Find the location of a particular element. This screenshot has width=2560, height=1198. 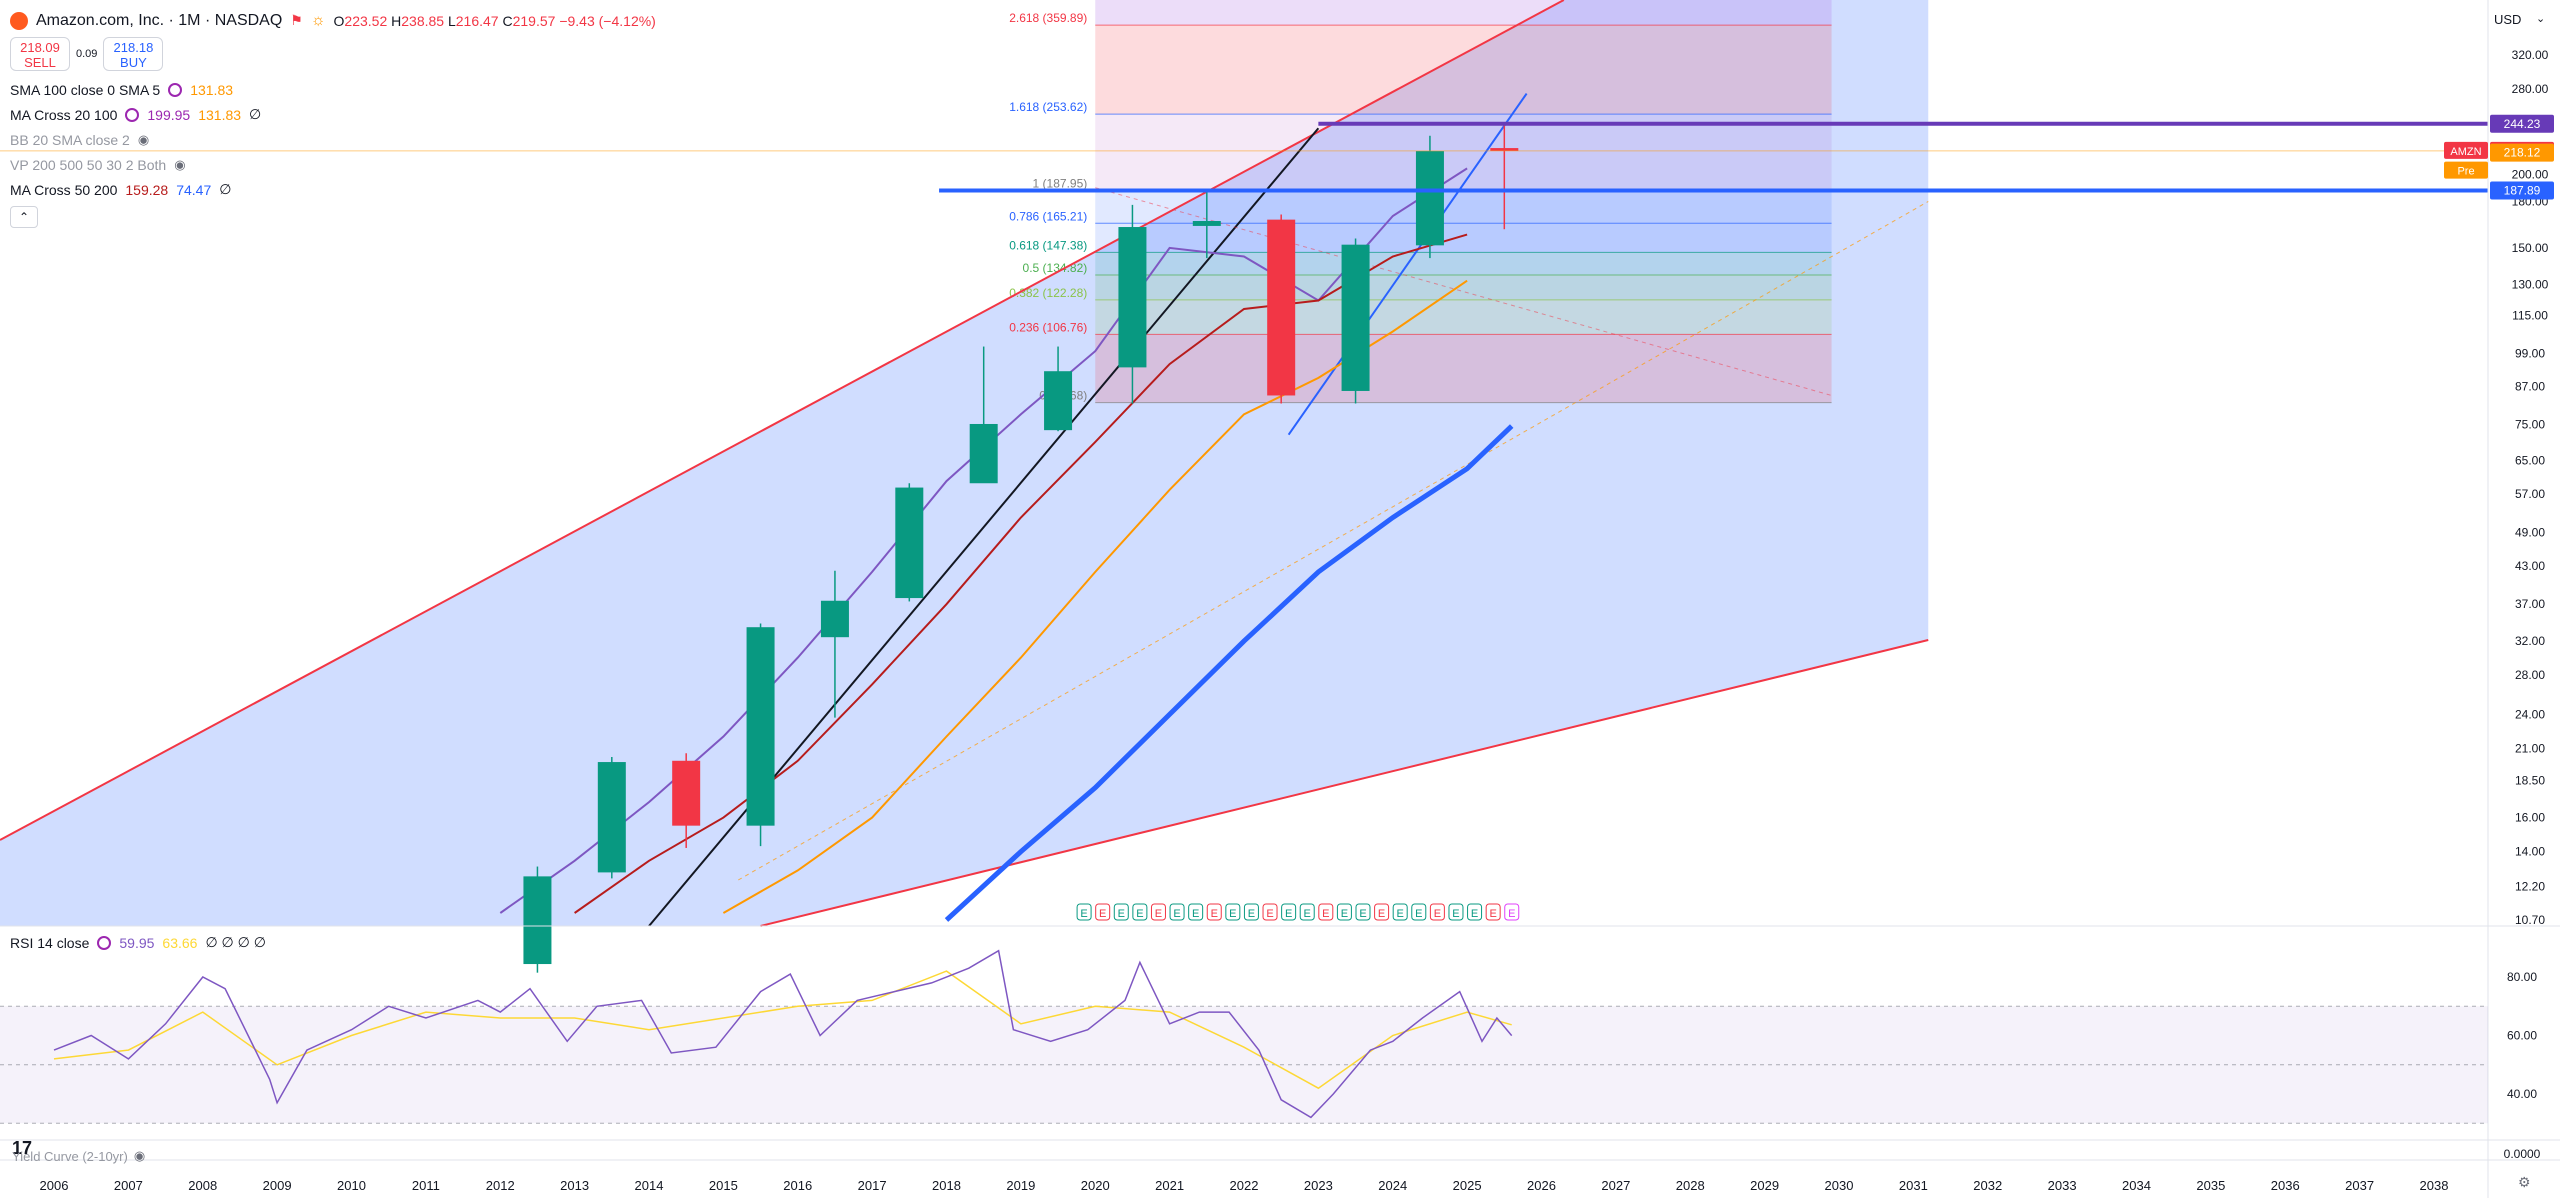

amazon-logo-icon is located at coordinates (19, 21).